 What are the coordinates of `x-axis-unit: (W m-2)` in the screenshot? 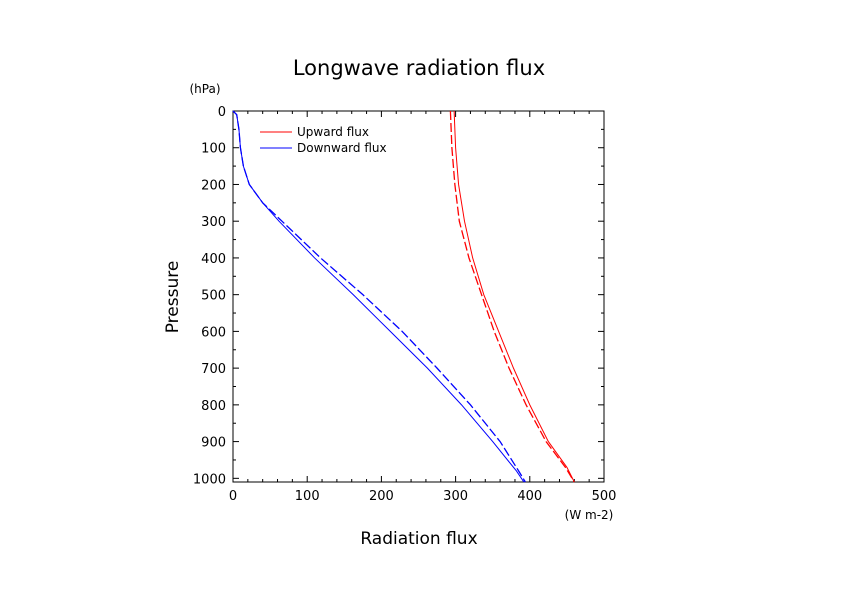 It's located at (589, 515).